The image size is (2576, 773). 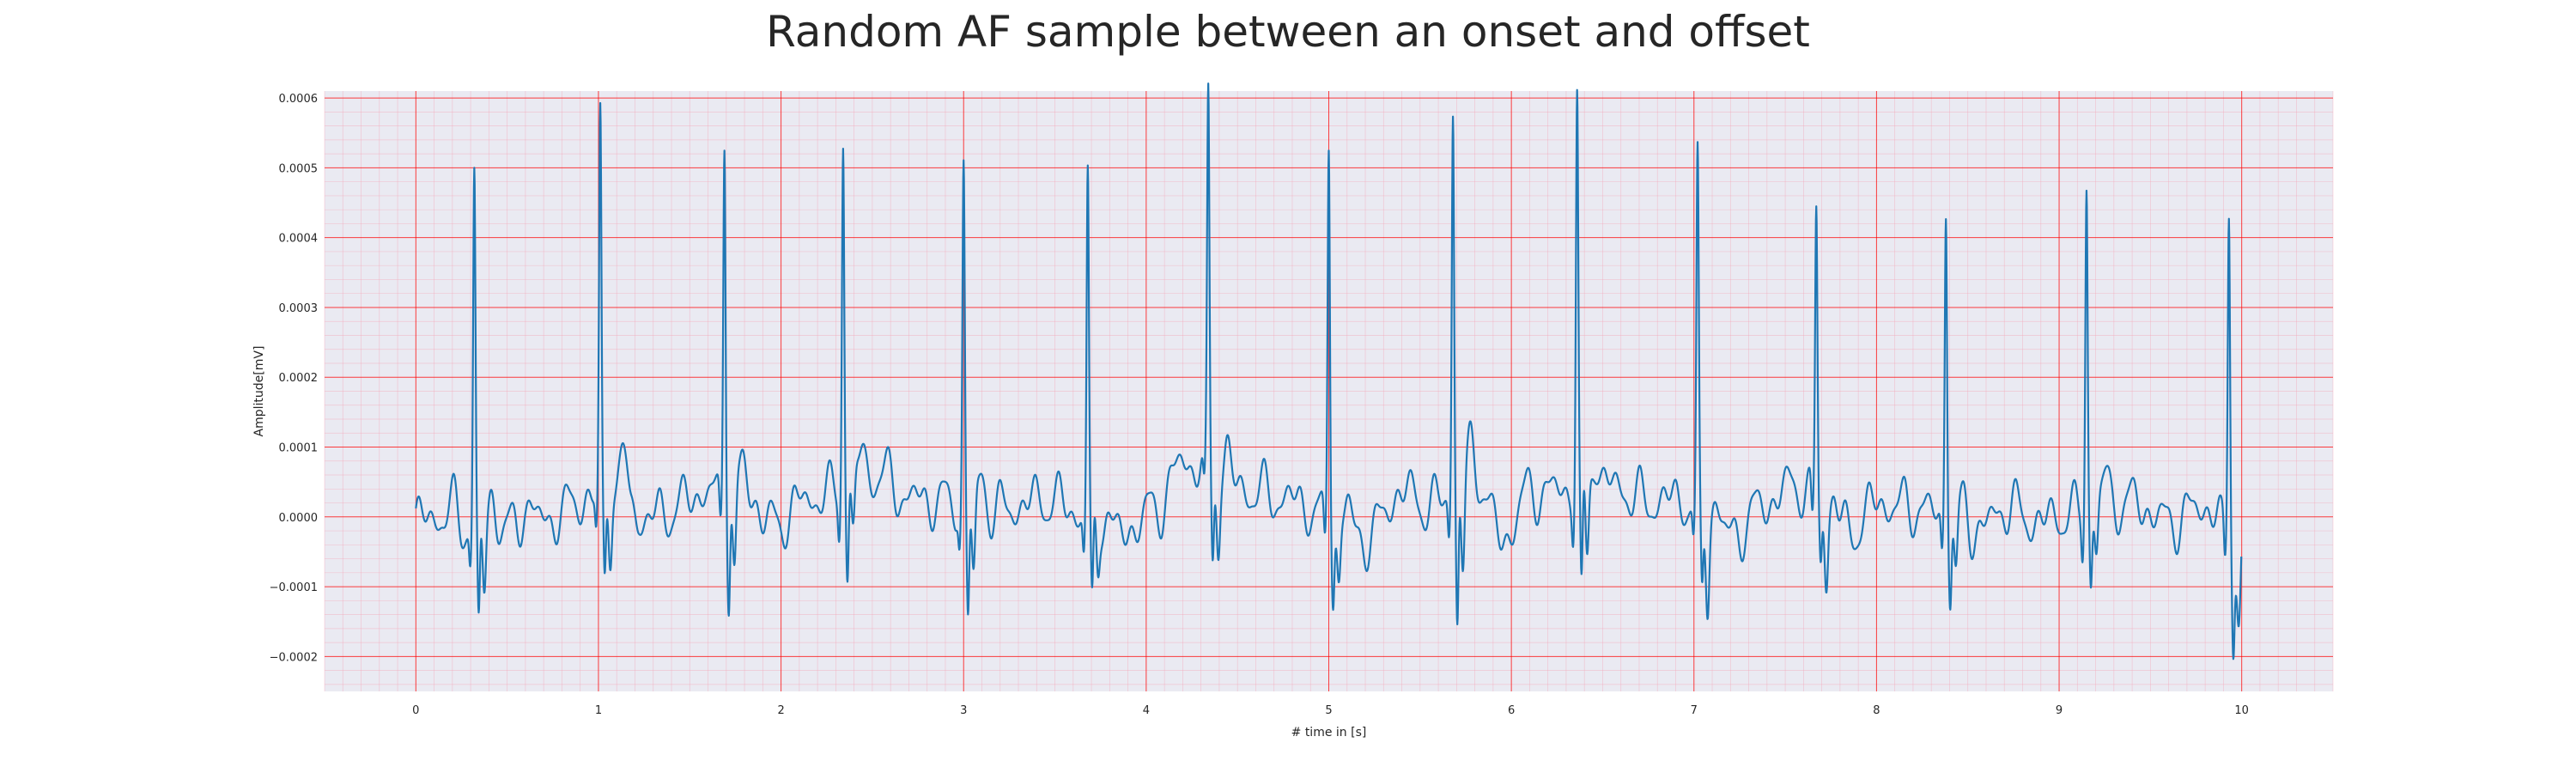 What do you see at coordinates (1329, 733) in the screenshot?
I see `x-axis-label: # time in [s]` at bounding box center [1329, 733].